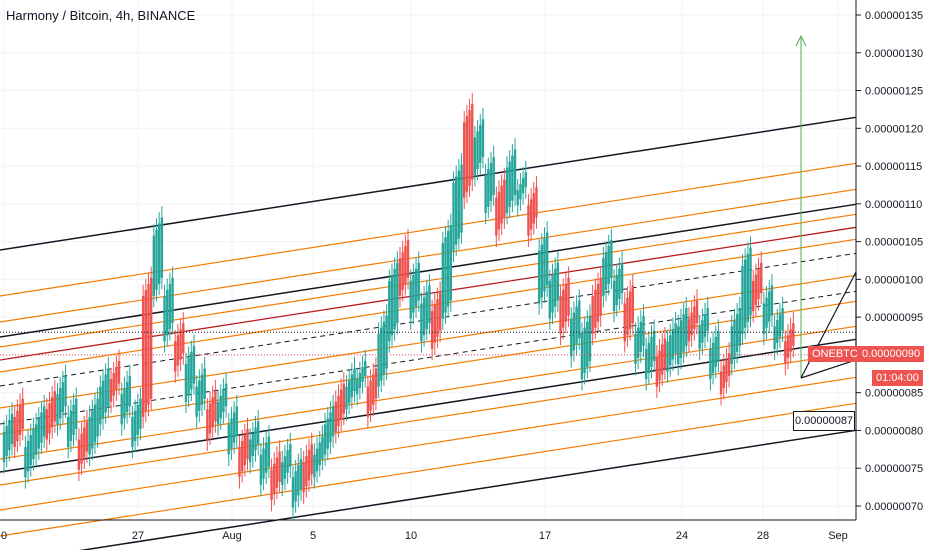  Describe the element at coordinates (893, 205) in the screenshot. I see `price-tick-label: 0.00000110` at that location.